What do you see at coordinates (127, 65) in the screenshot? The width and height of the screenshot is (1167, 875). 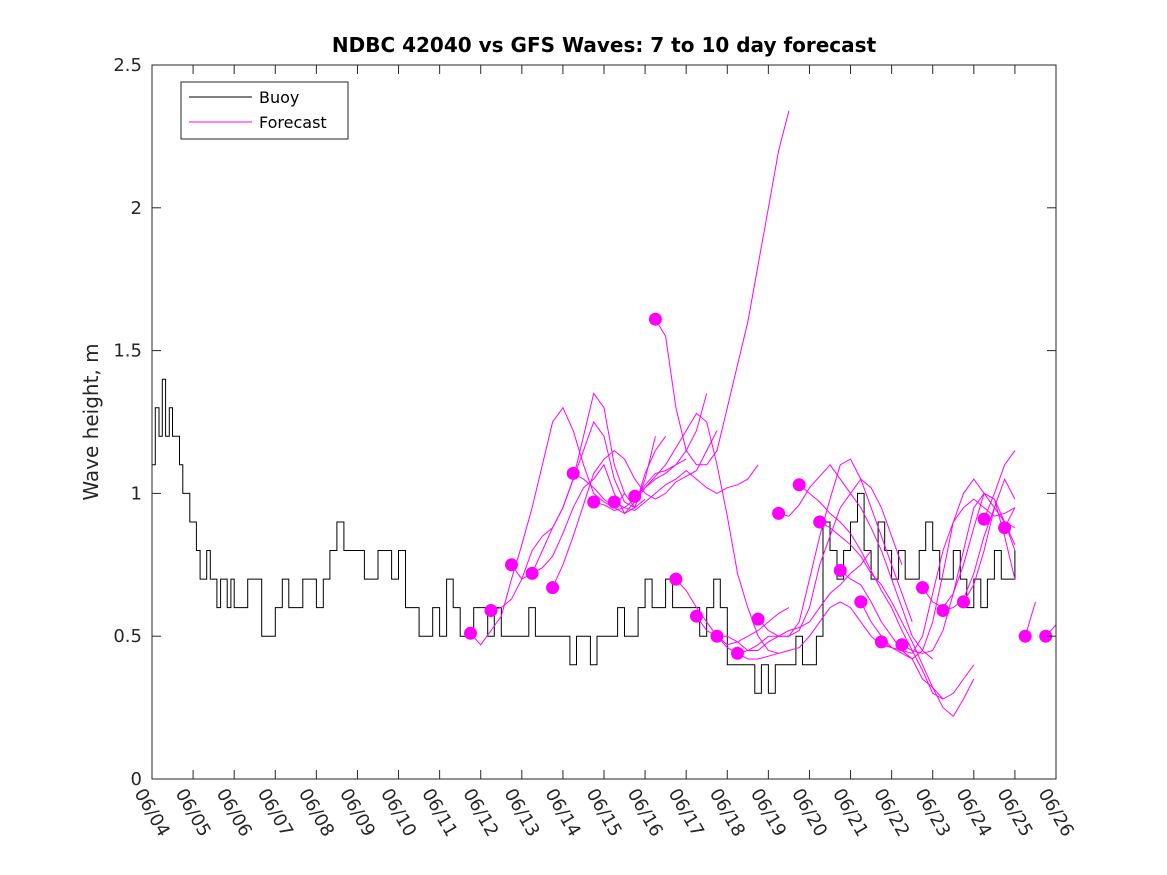 I see `y-tick-label: 2.5` at bounding box center [127, 65].